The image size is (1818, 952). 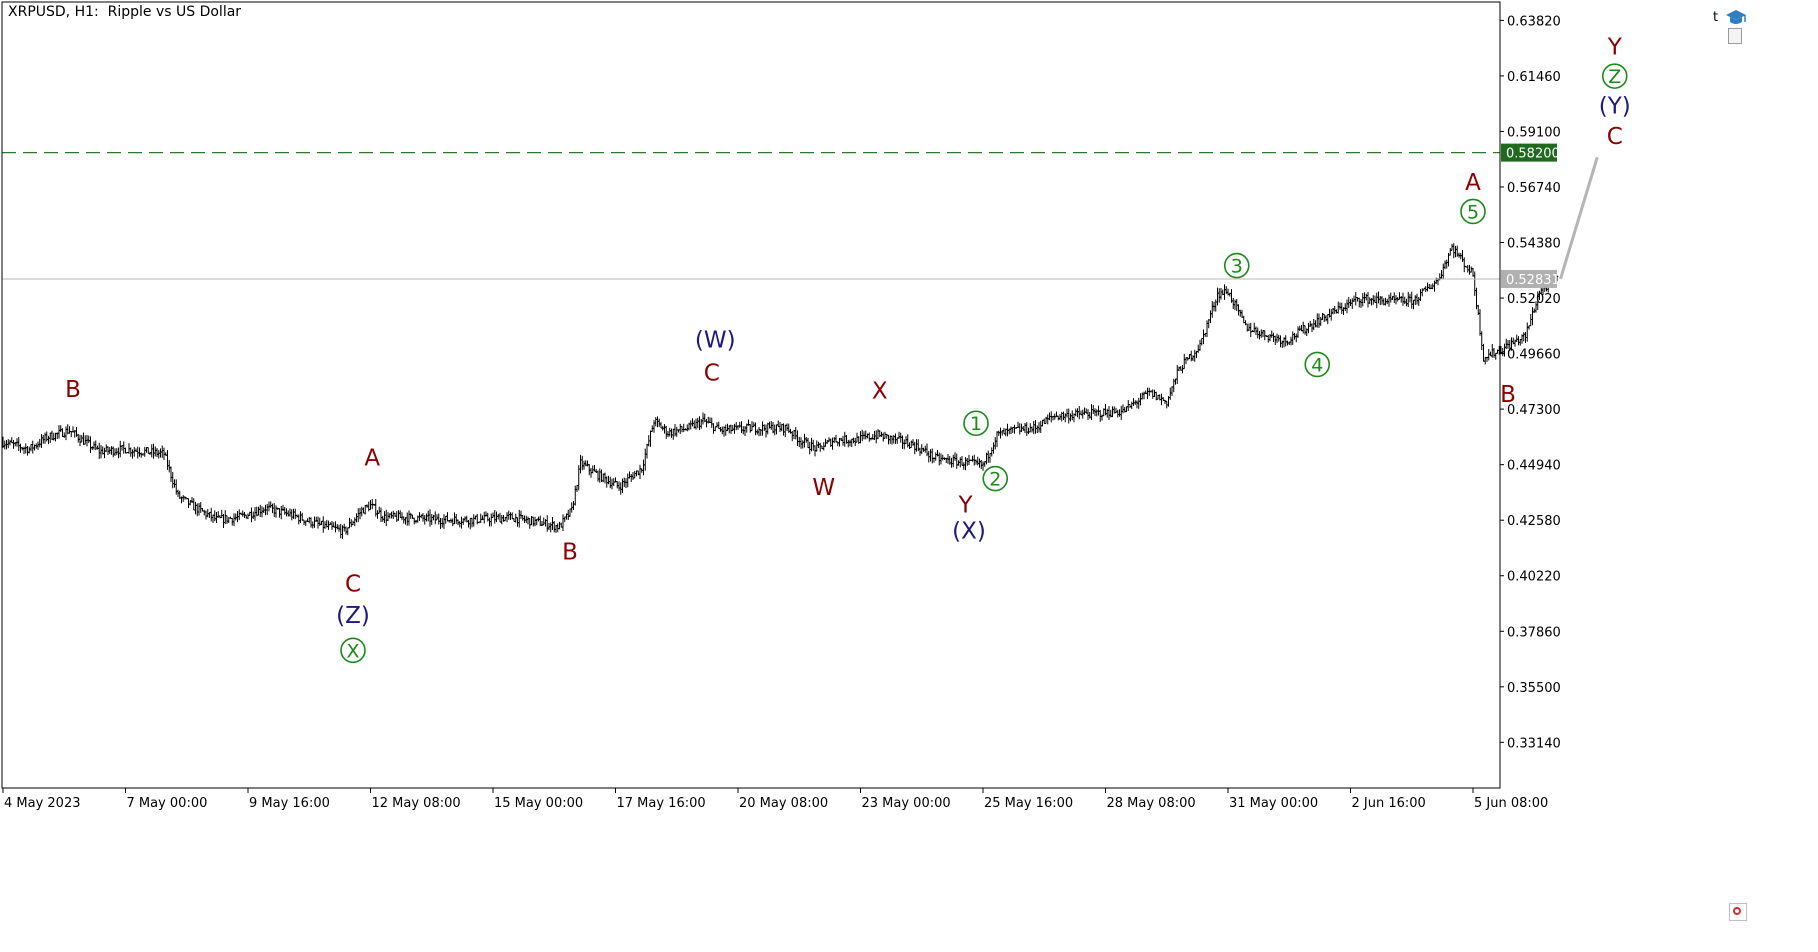 I want to click on wave-label: 3, so click(x=1237, y=267).